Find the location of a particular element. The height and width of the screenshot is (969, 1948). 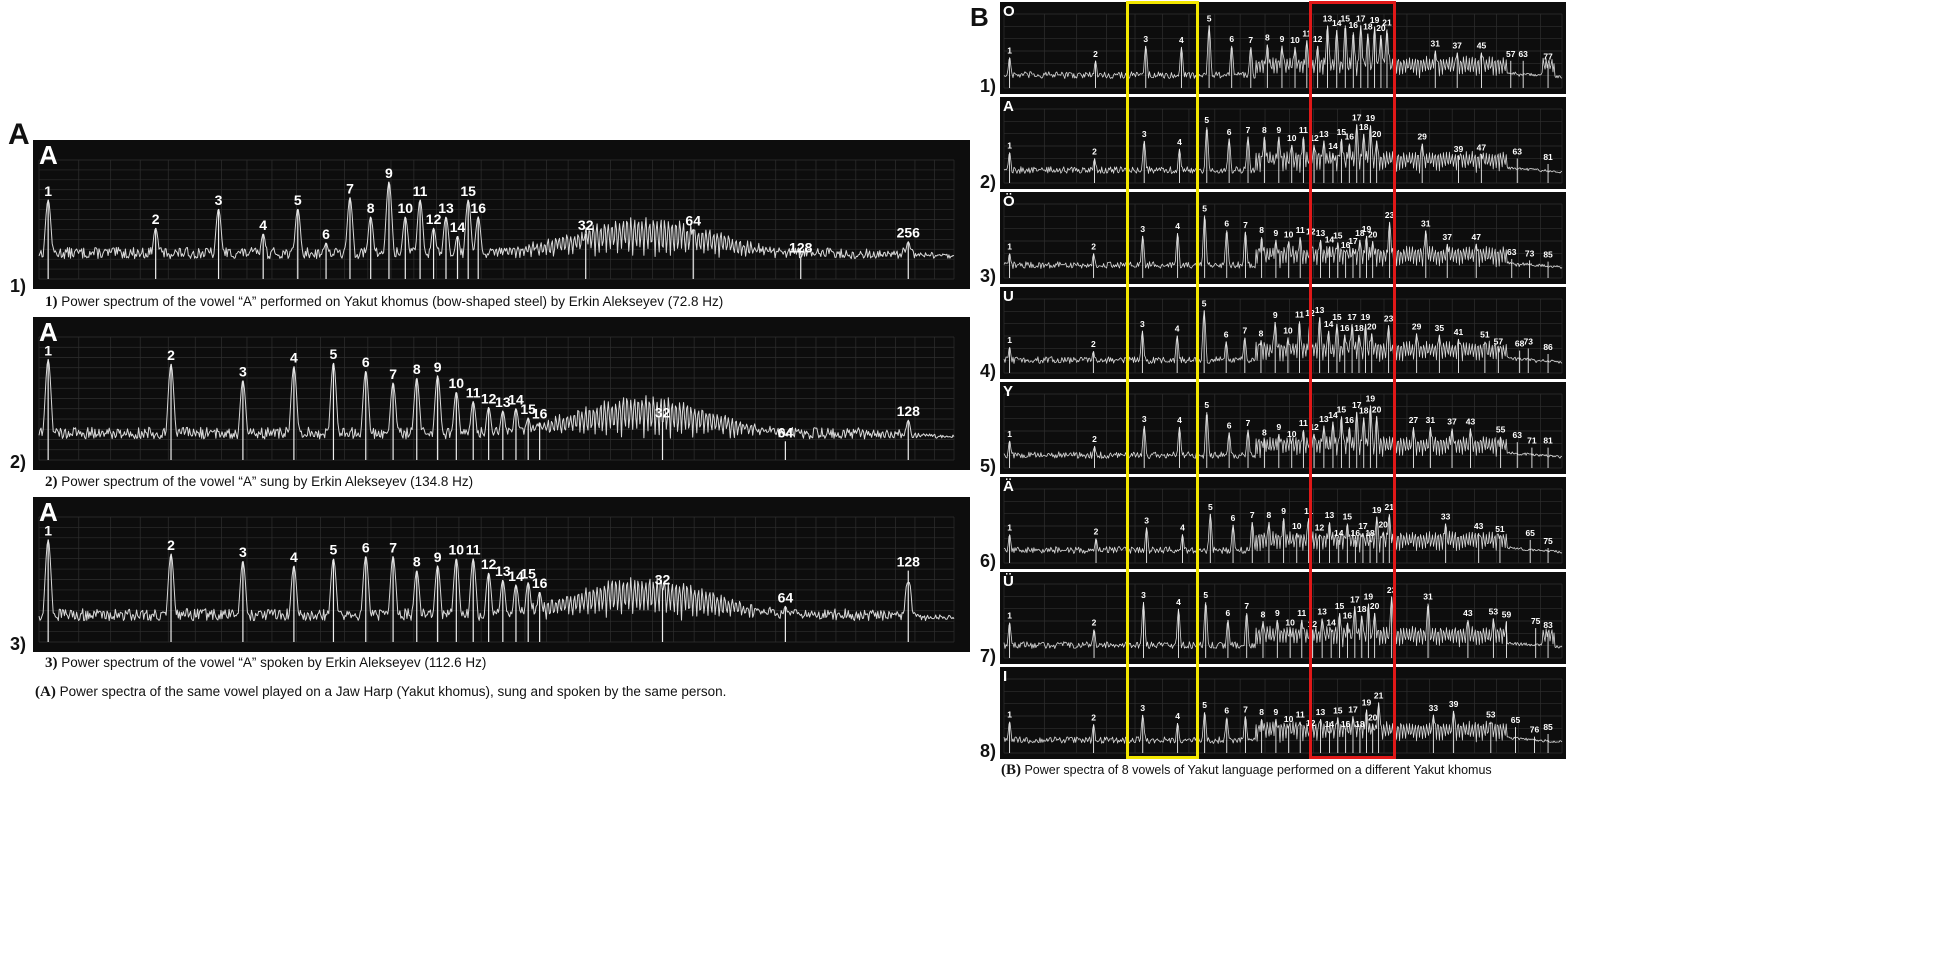

harmonic-label-b7-43: 43 is located at coordinates (1468, 613).